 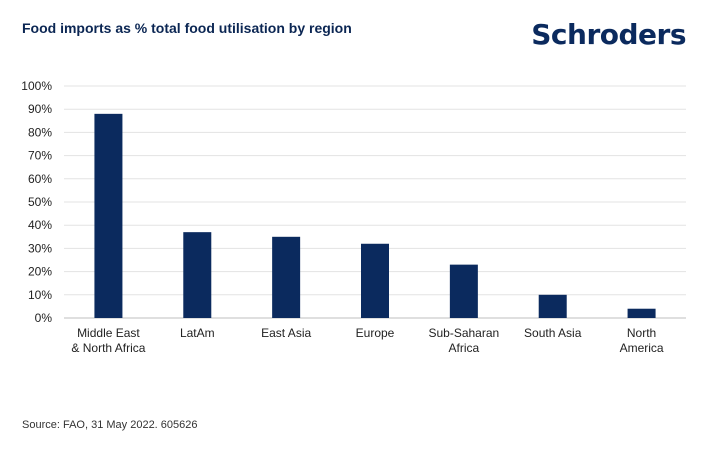 What do you see at coordinates (463, 333) in the screenshot?
I see `x-category-label: Sub-Saharan` at bounding box center [463, 333].